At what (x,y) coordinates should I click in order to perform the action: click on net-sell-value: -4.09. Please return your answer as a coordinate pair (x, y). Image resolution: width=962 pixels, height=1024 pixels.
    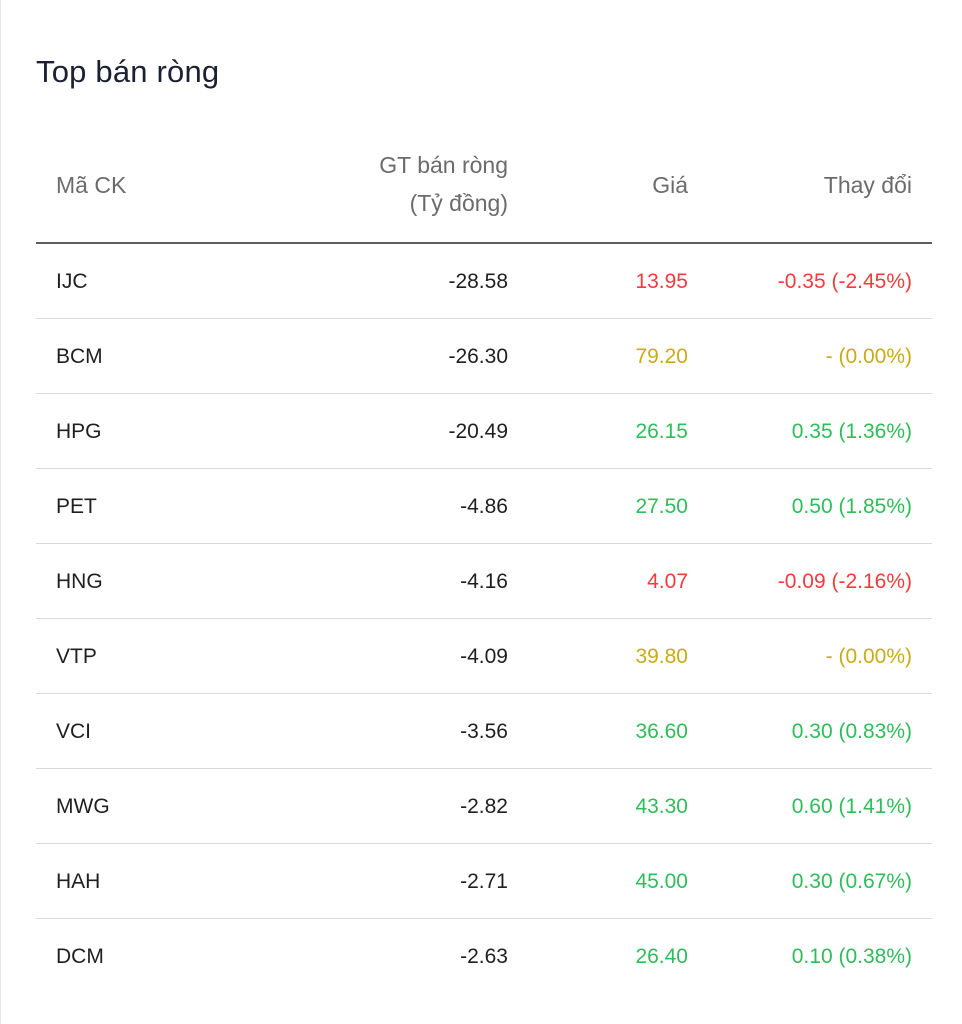
    Looking at the image, I should click on (484, 656).